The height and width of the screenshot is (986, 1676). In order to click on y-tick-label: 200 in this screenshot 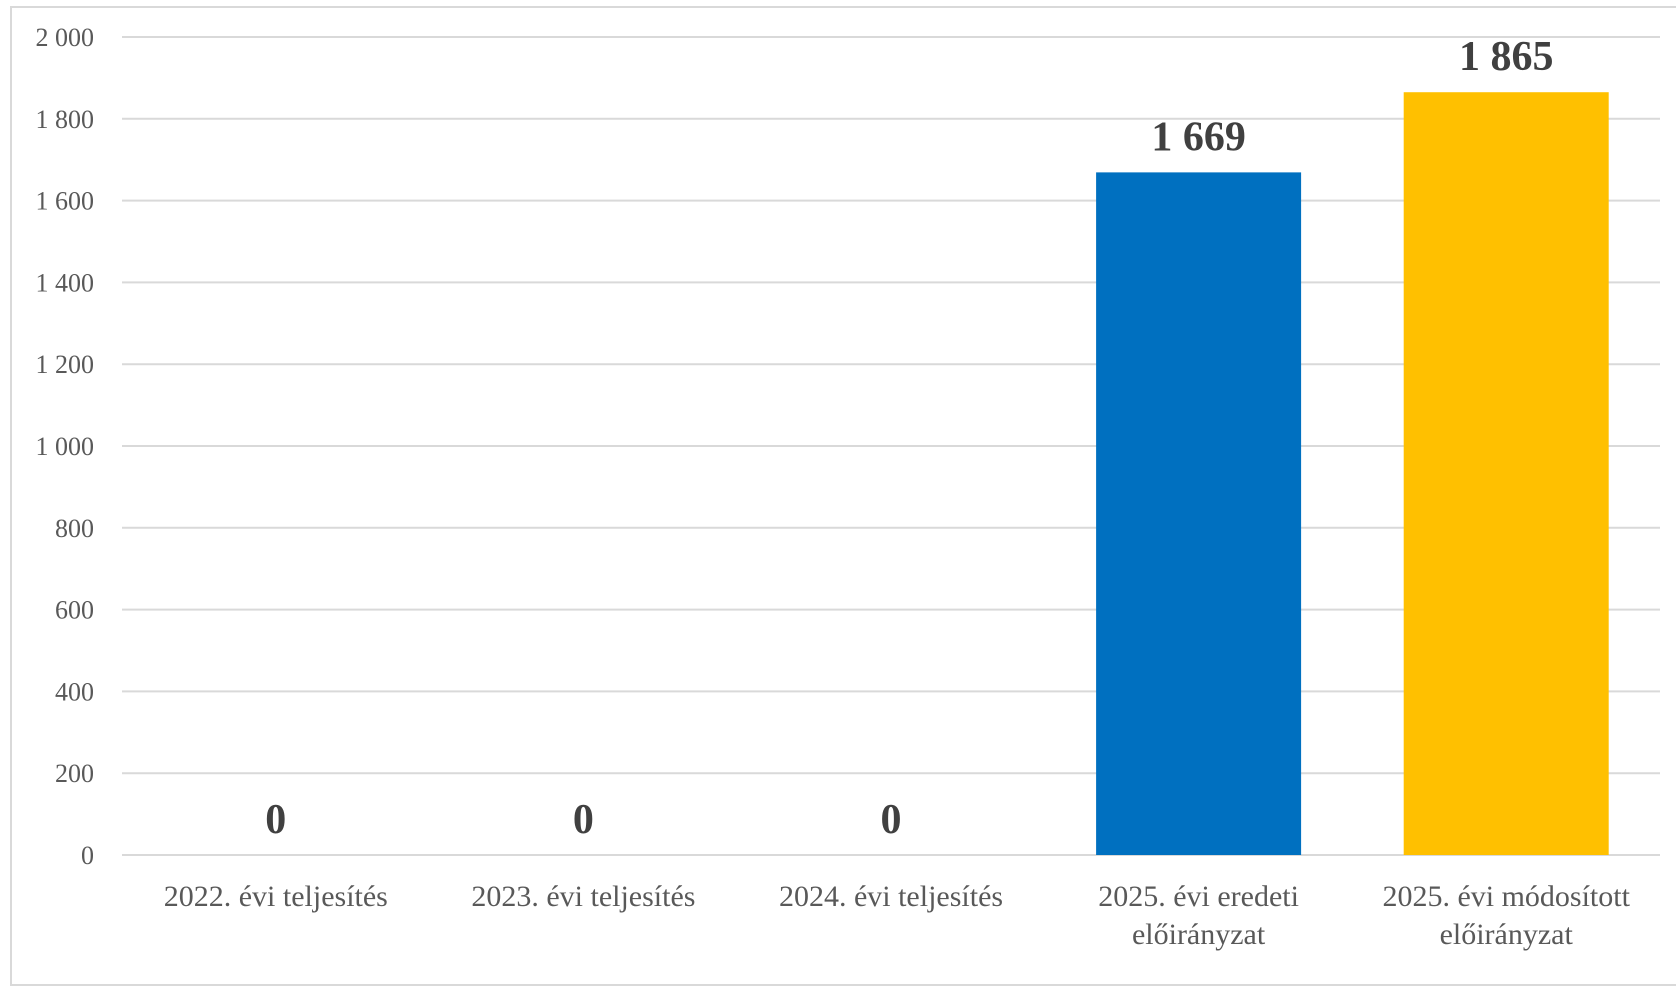, I will do `click(74, 773)`.